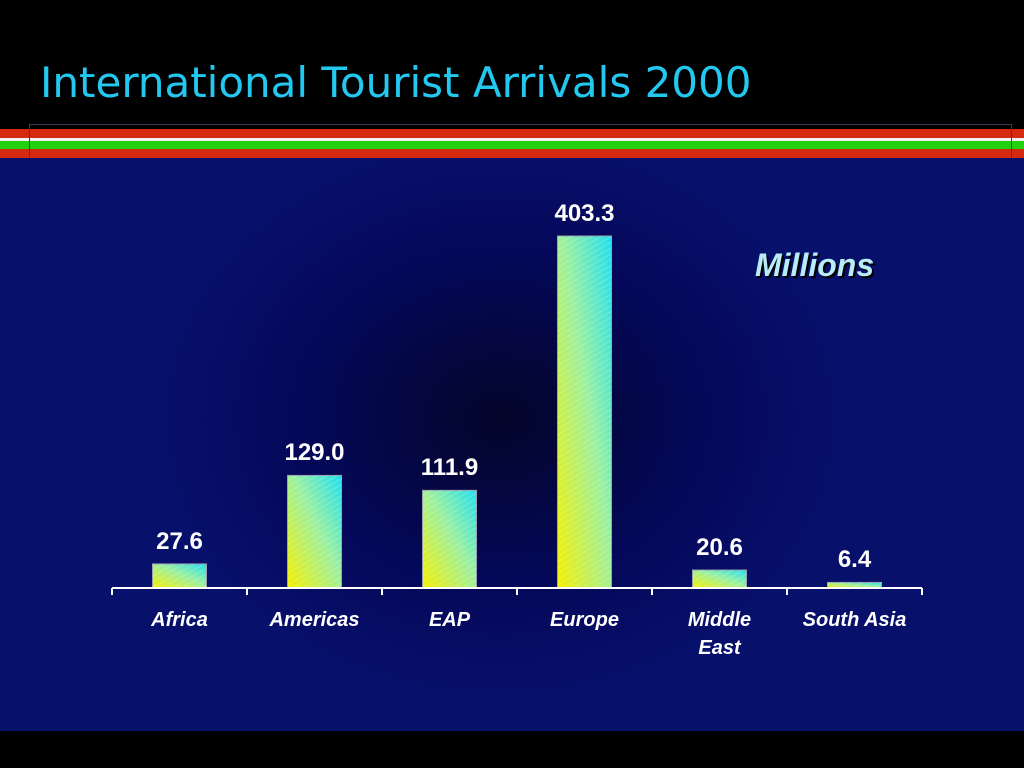  Describe the element at coordinates (584, 213) in the screenshot. I see `bar-value-label: 403.3` at that location.